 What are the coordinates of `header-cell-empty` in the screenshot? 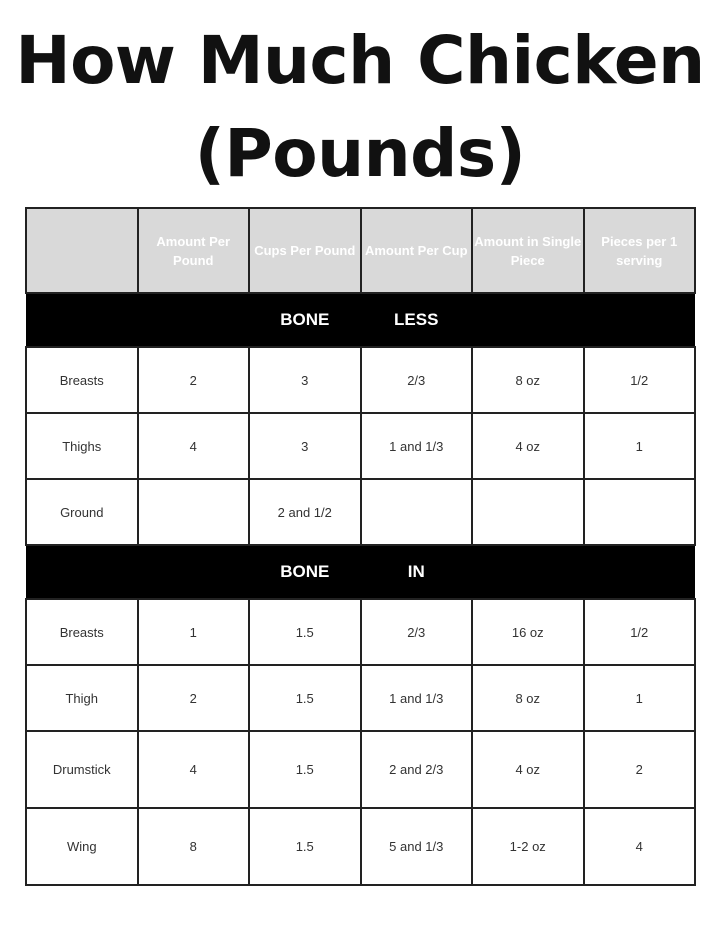 It's located at (82, 250).